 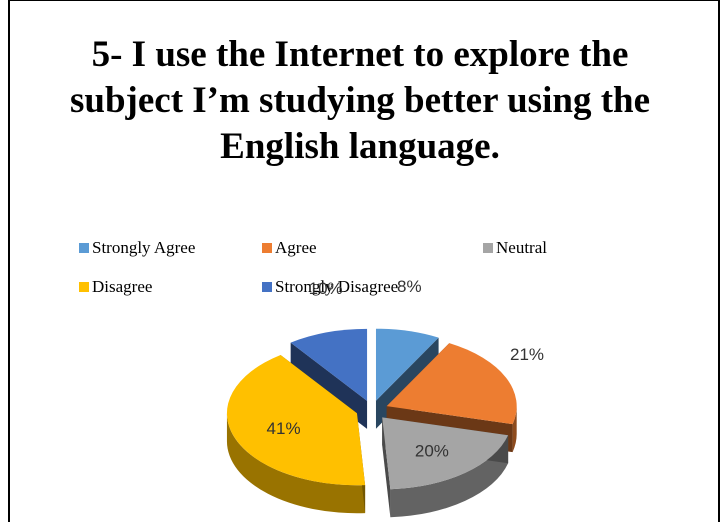 What do you see at coordinates (326, 288) in the screenshot?
I see `data-label-strongly-disagree: 10%` at bounding box center [326, 288].